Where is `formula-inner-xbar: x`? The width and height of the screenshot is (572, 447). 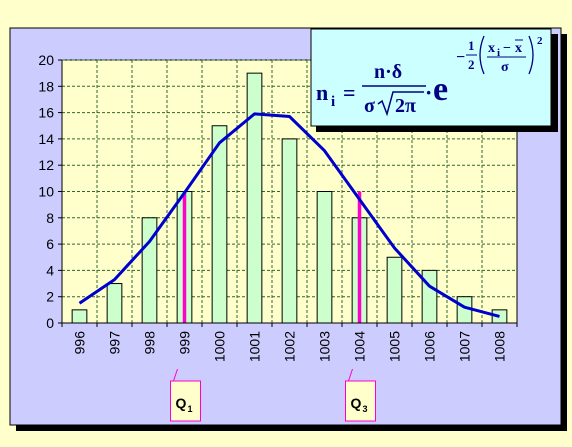 formula-inner-xbar: x is located at coordinates (518, 48).